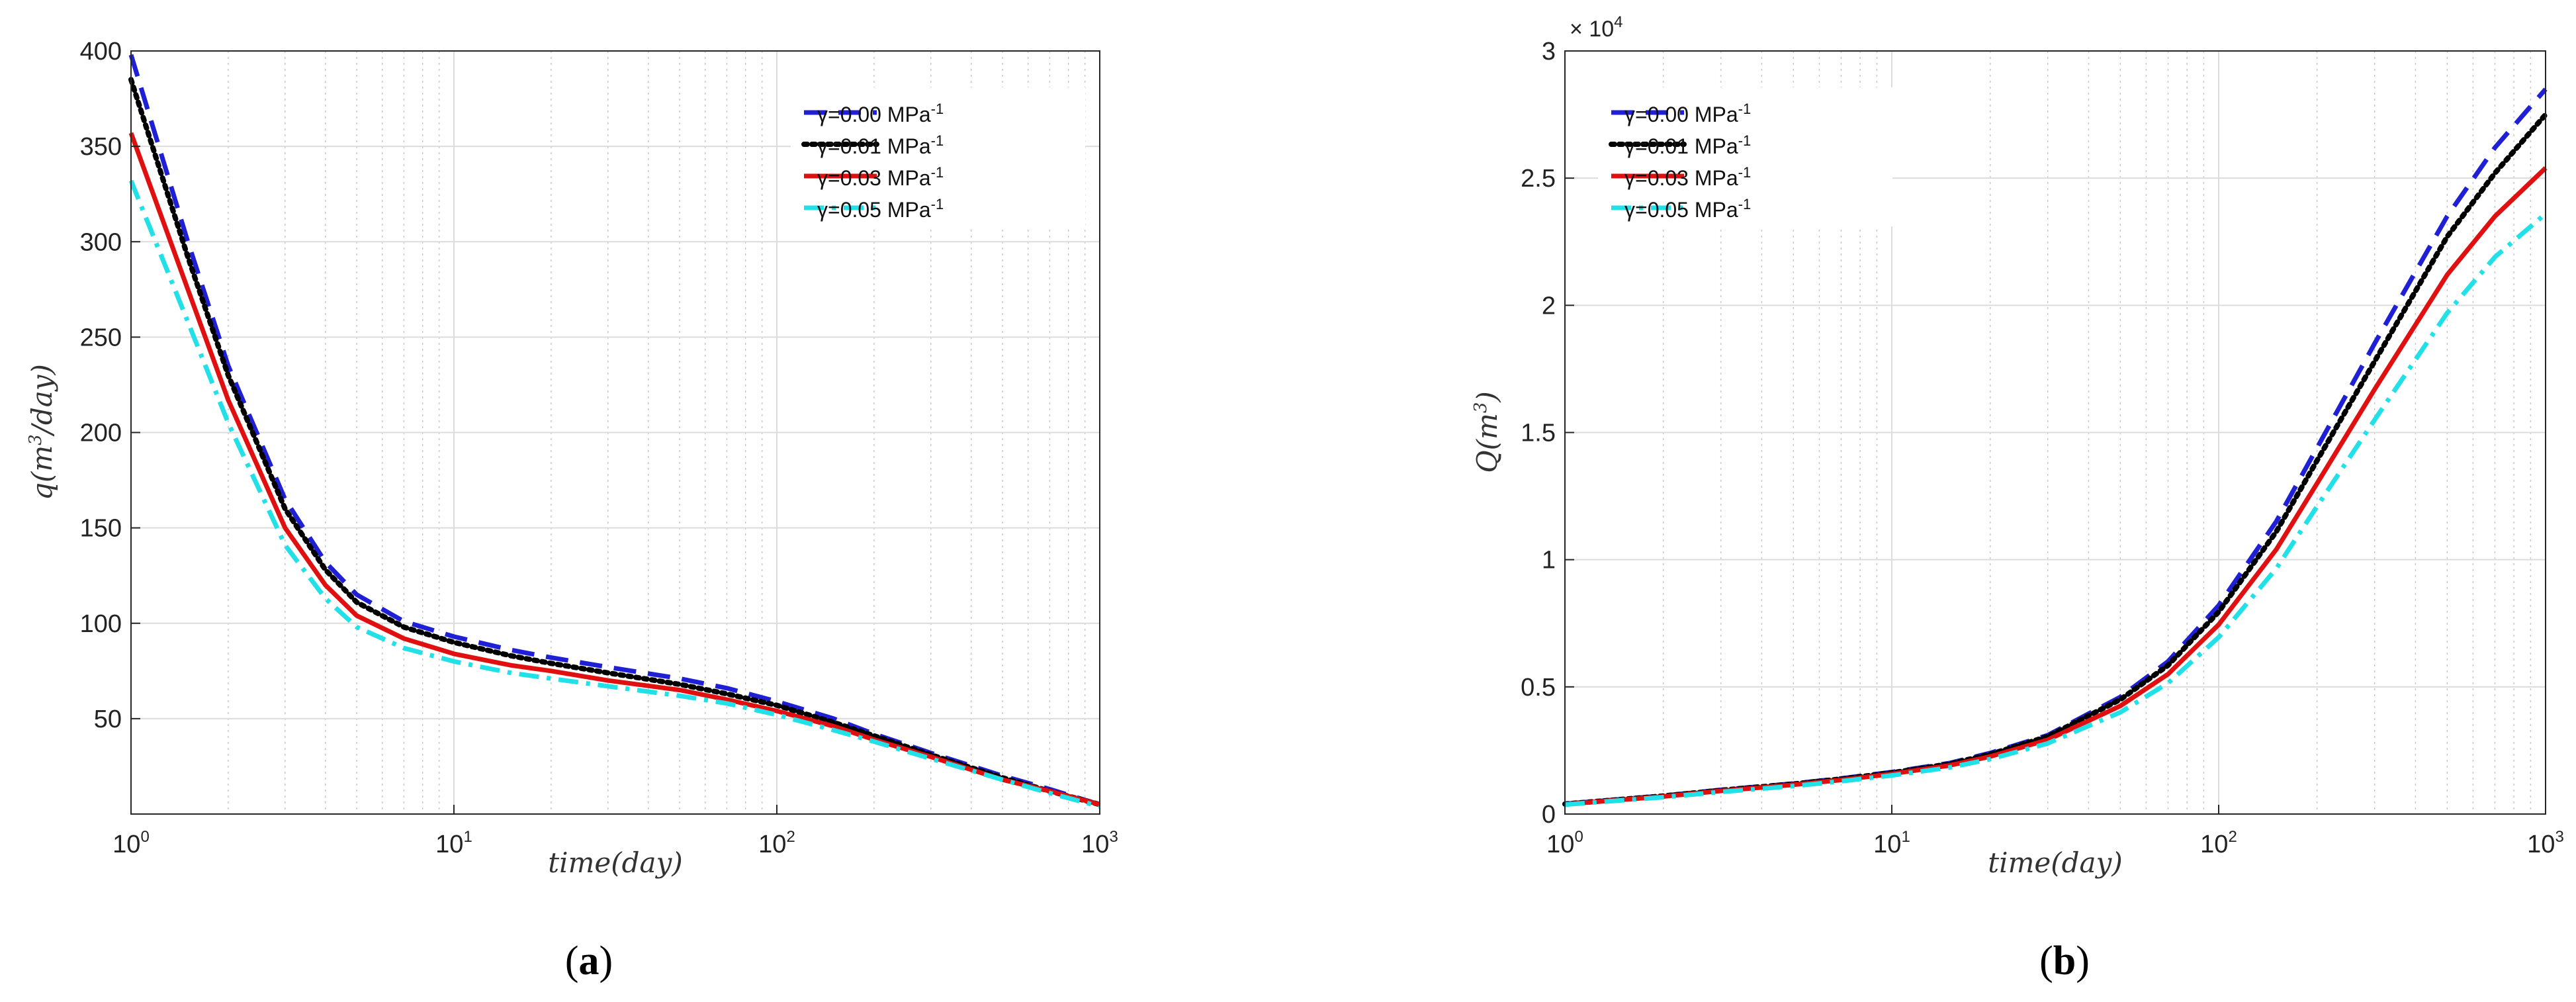 This screenshot has height=1002, width=2576. I want to click on y-tick-label: 2.5, so click(1538, 179).